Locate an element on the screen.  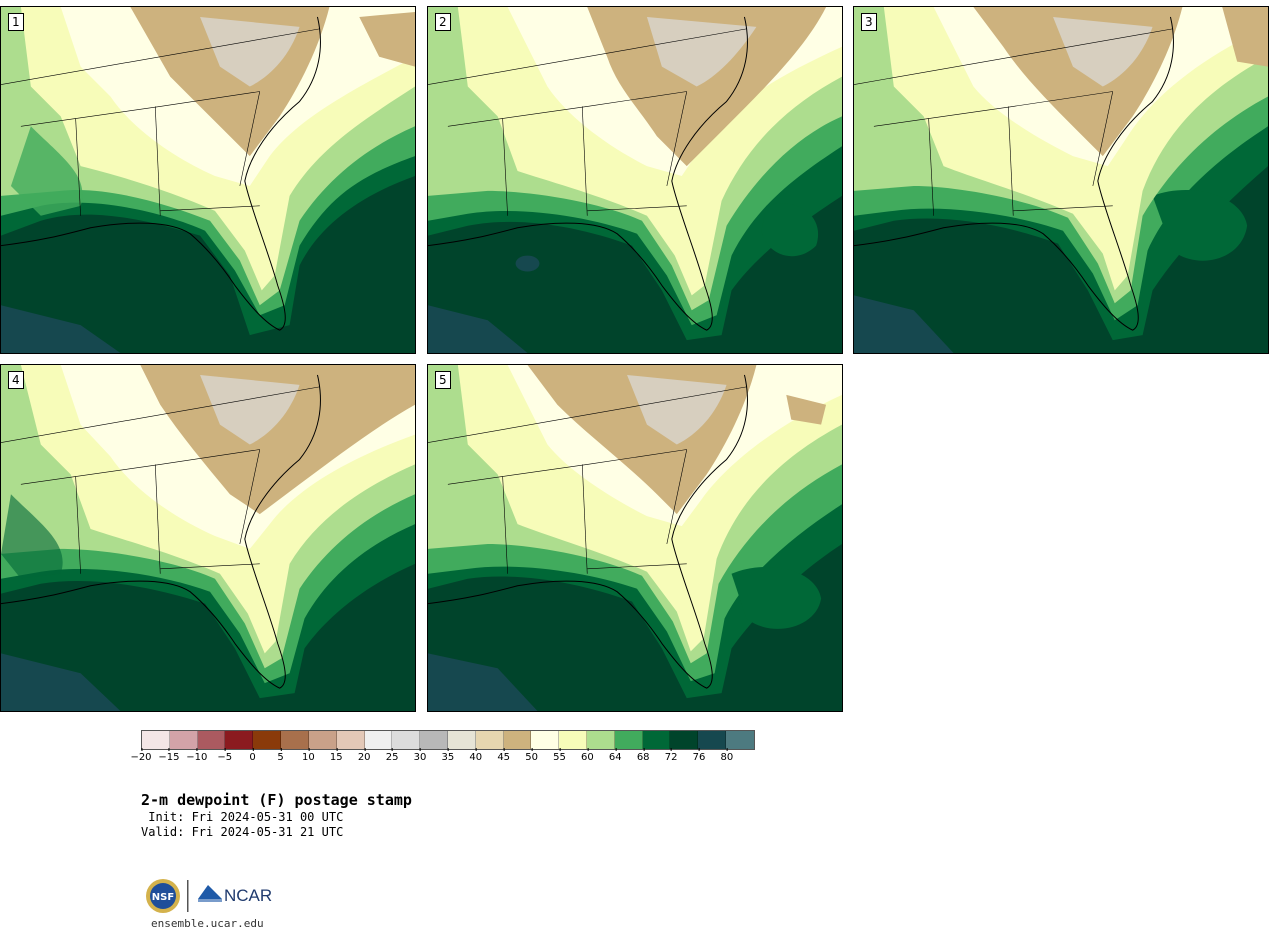
colorbar-tick-label: 76 is located at coordinates (699, 755).